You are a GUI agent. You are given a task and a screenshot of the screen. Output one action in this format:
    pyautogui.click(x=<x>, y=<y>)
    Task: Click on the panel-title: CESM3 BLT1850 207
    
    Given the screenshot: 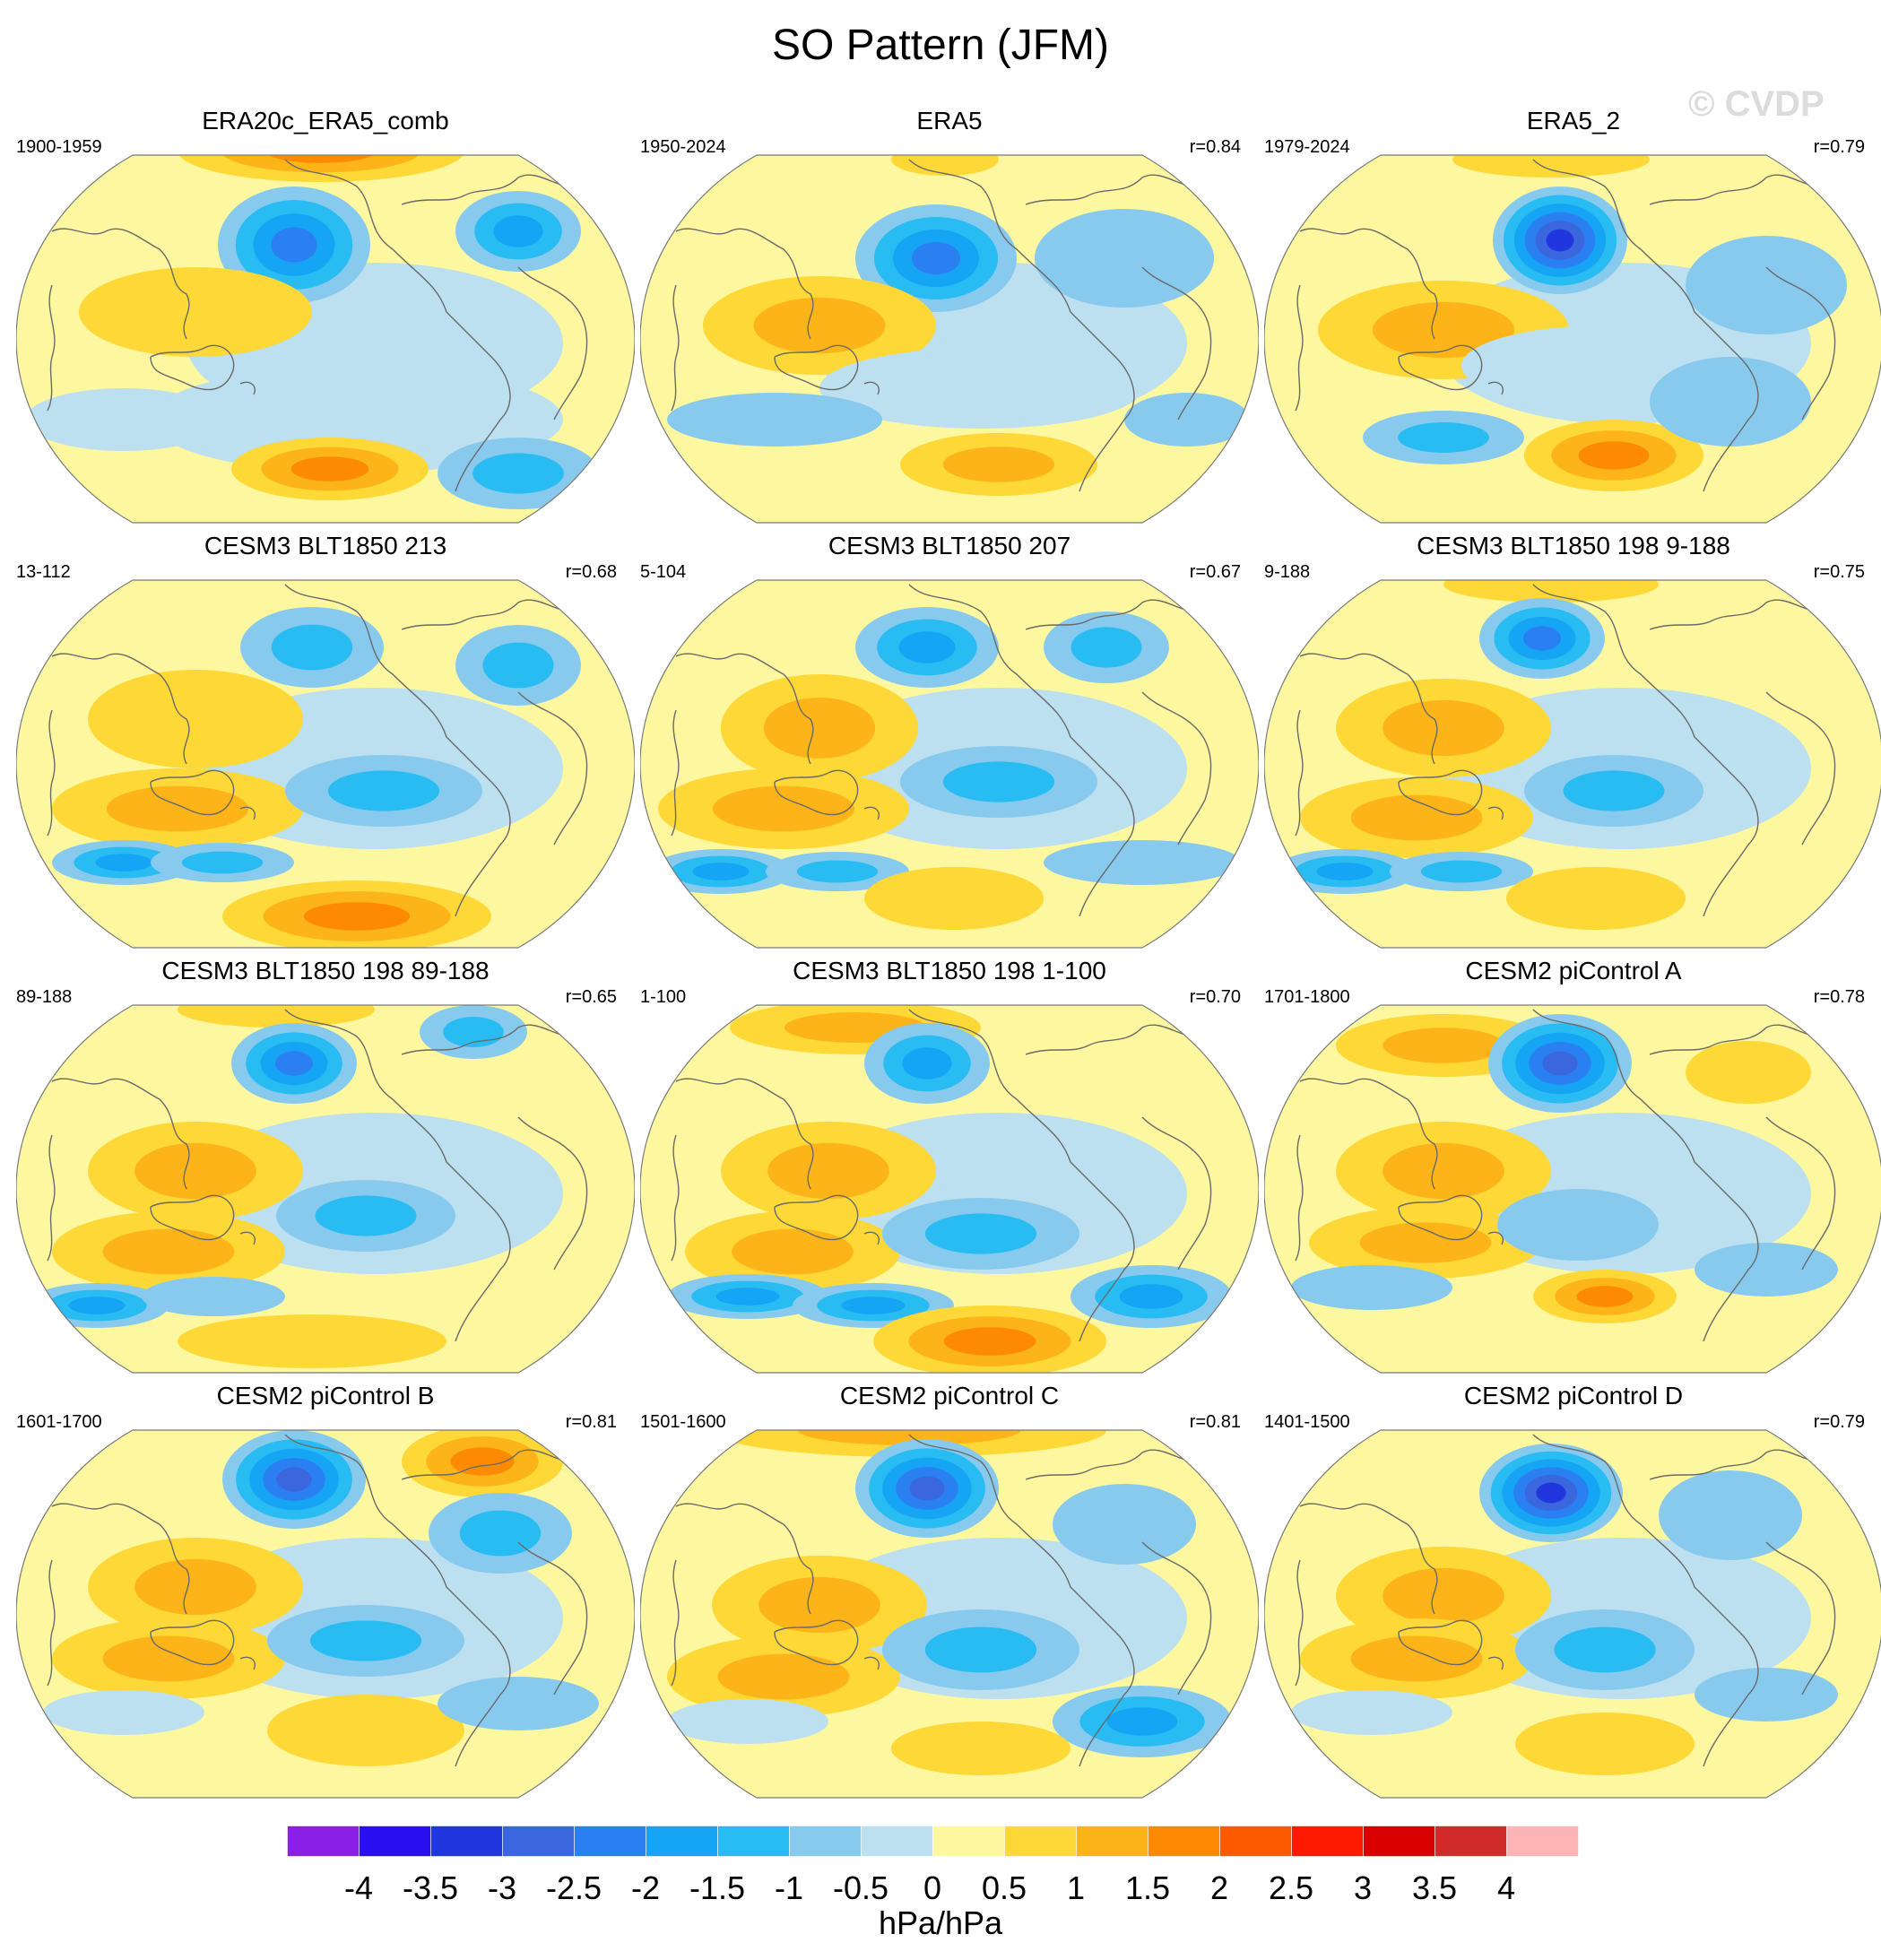 What is the action you would take?
    pyautogui.click(x=949, y=545)
    